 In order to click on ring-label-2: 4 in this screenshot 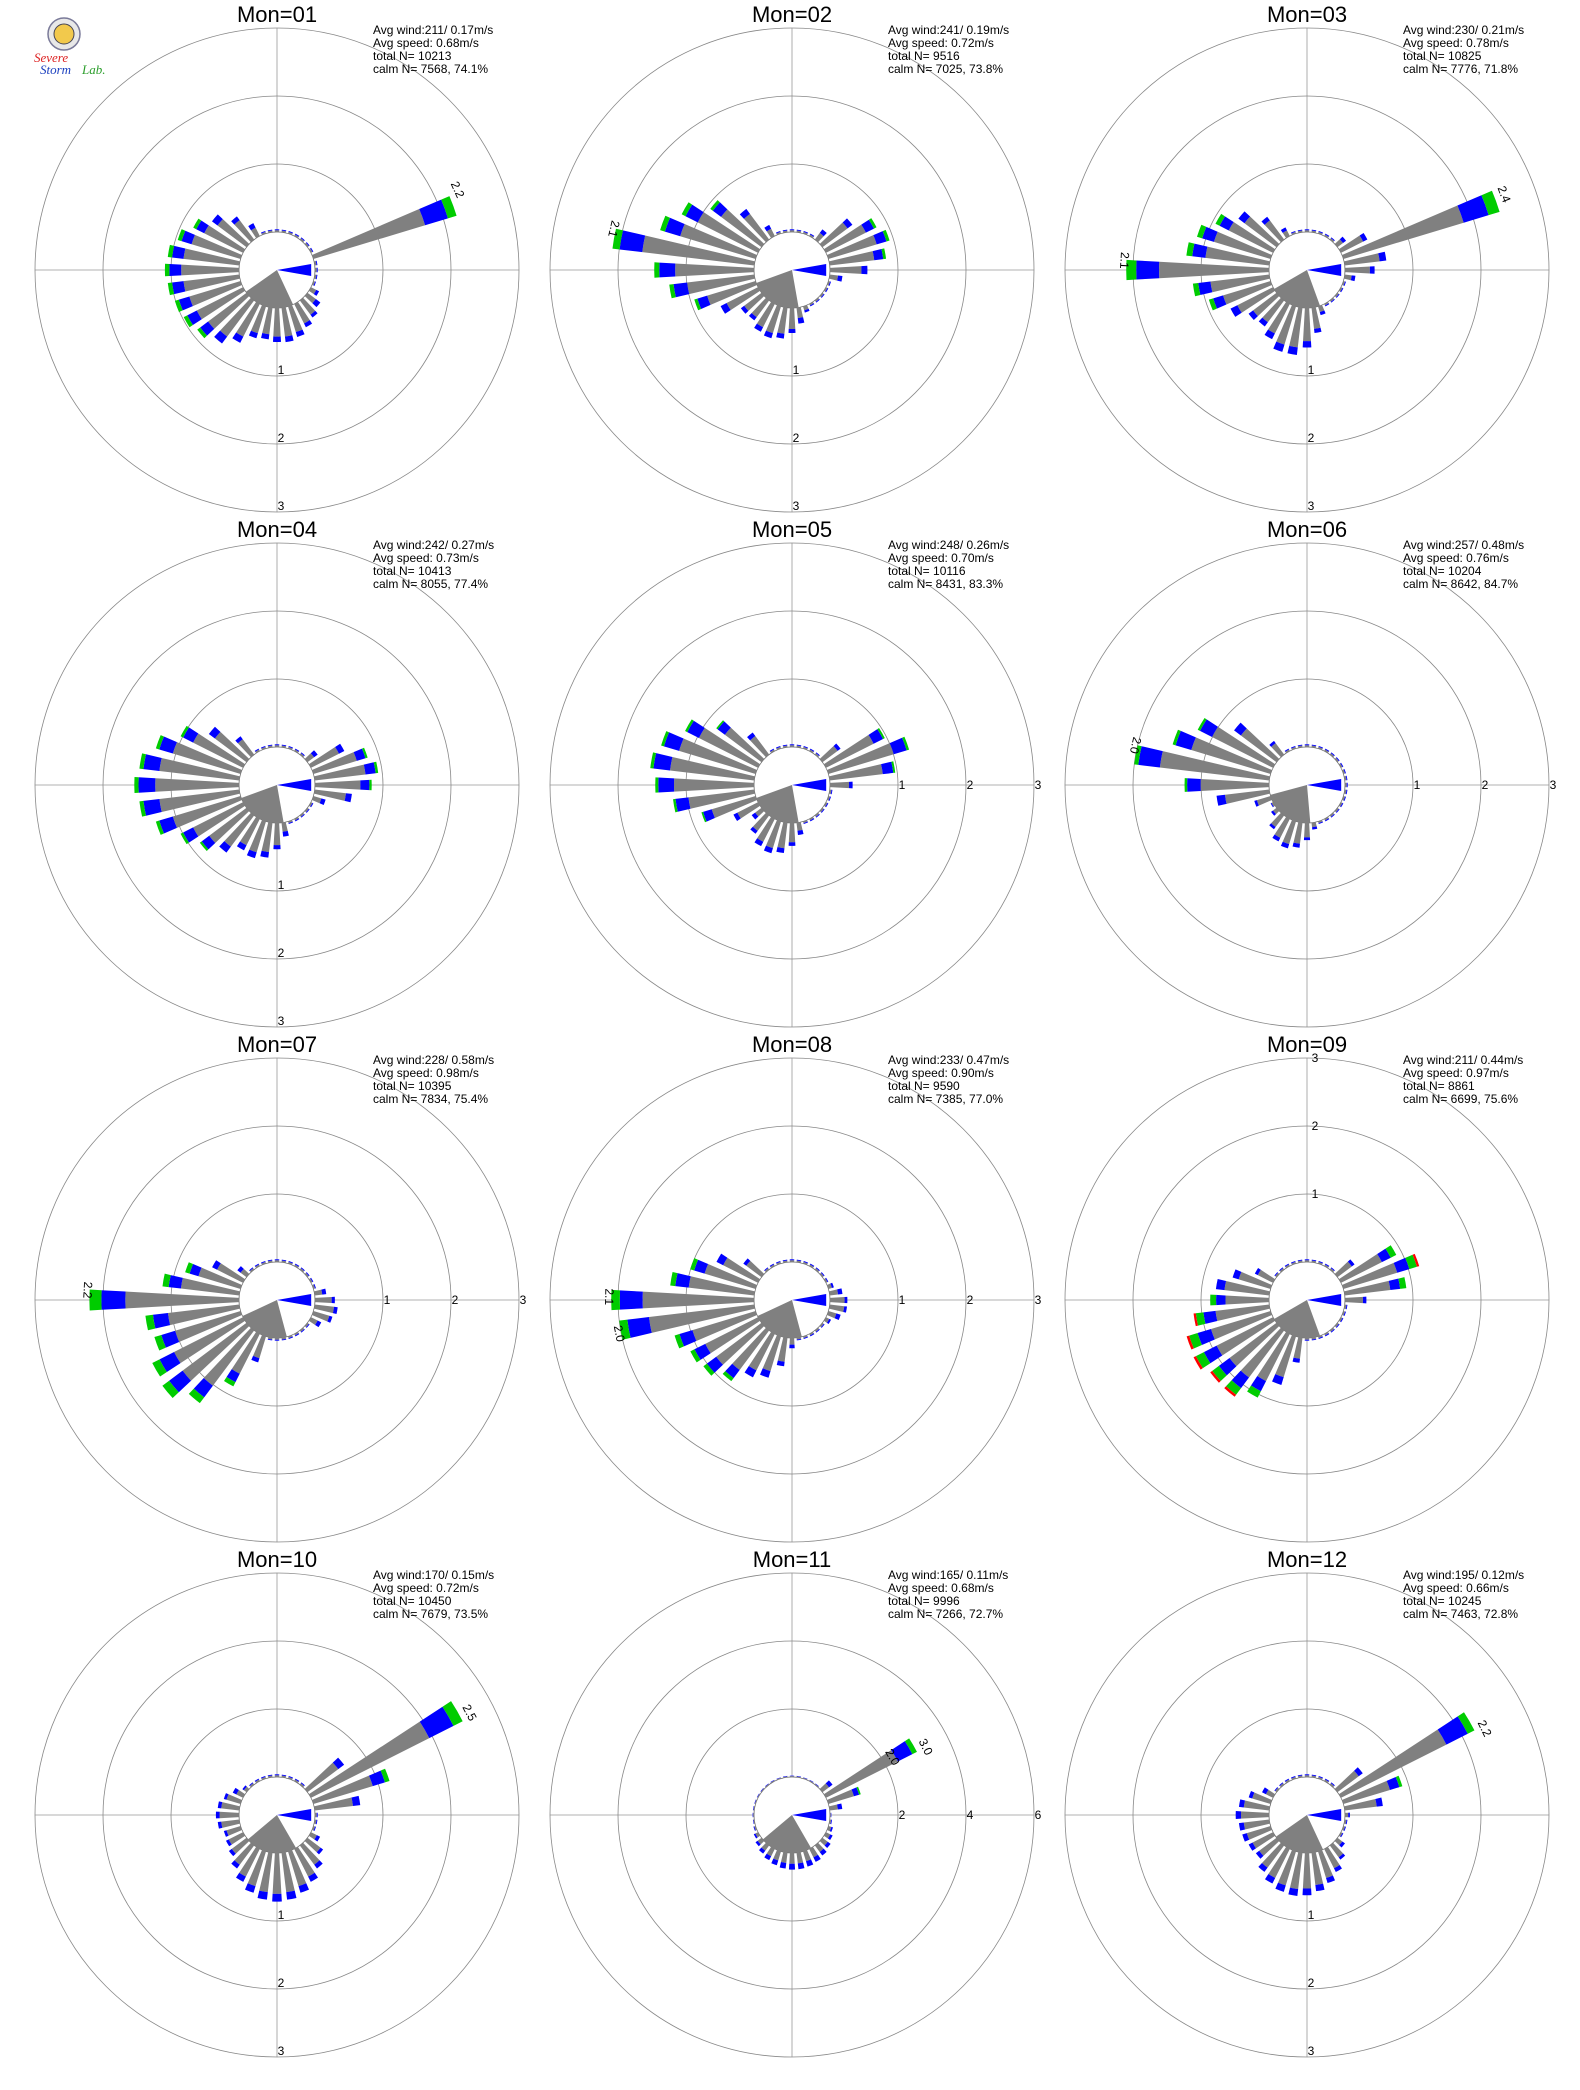, I will do `click(970, 1815)`.